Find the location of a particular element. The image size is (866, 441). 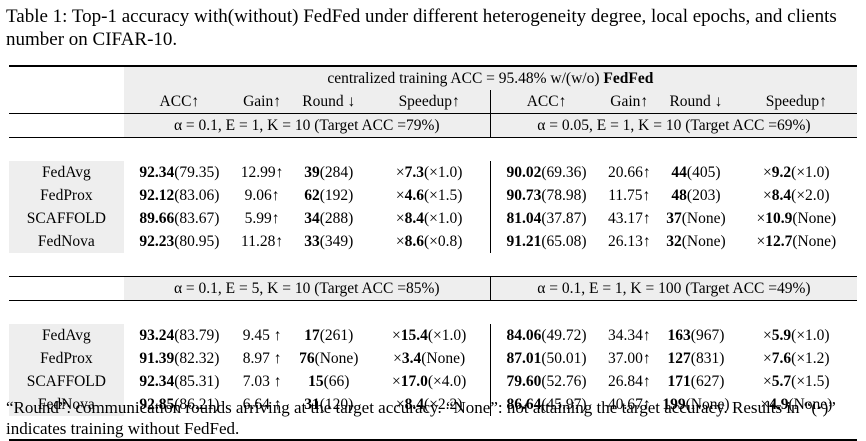

round-cell-round-bold: 76 is located at coordinates (307, 358).